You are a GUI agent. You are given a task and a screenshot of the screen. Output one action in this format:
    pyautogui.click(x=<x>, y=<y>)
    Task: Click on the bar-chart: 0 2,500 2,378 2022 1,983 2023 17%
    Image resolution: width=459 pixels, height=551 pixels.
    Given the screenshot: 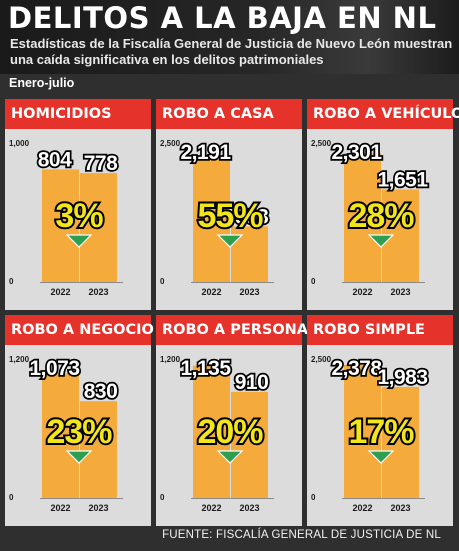 What is the action you would take?
    pyautogui.click(x=370, y=434)
    